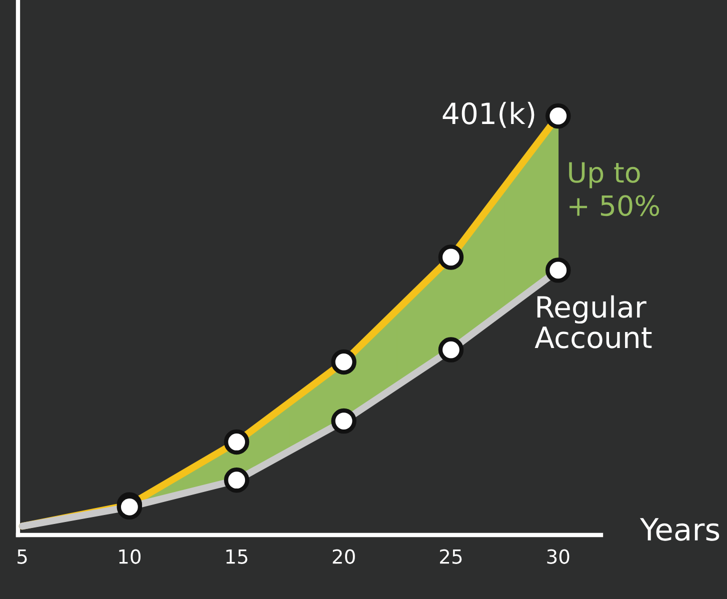 This screenshot has height=599, width=727. What do you see at coordinates (130, 556) in the screenshot?
I see `x-tick-label: 10` at bounding box center [130, 556].